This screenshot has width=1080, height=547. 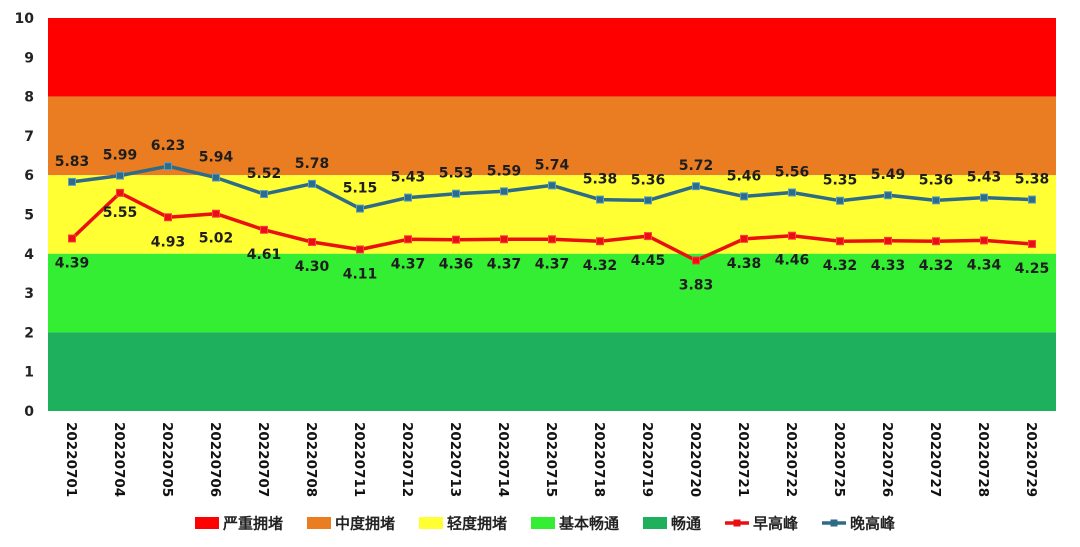 What do you see at coordinates (744, 176) in the screenshot?
I see `data-label: 5.46` at bounding box center [744, 176].